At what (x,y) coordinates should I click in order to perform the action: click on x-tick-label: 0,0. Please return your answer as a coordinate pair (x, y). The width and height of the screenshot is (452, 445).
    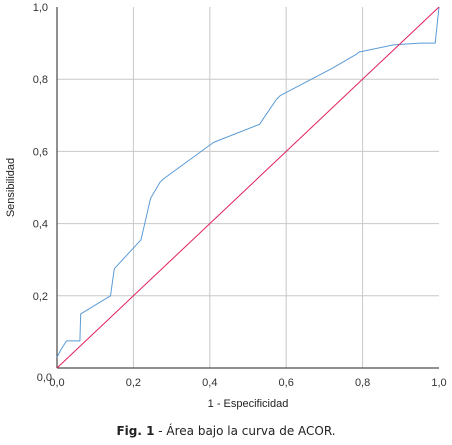
    Looking at the image, I should click on (56, 383).